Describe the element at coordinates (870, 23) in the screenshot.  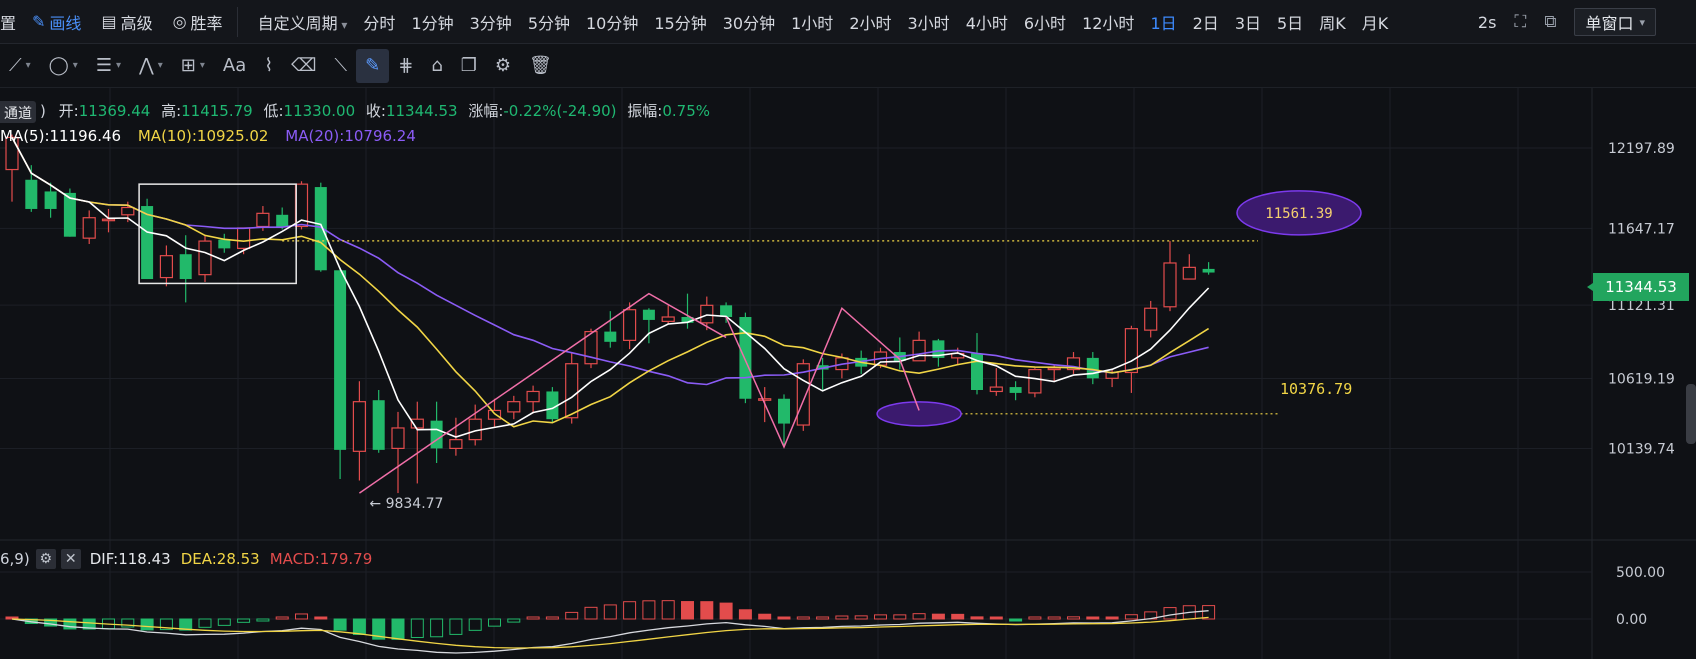
I see `period-tab-9: 2小时` at that location.